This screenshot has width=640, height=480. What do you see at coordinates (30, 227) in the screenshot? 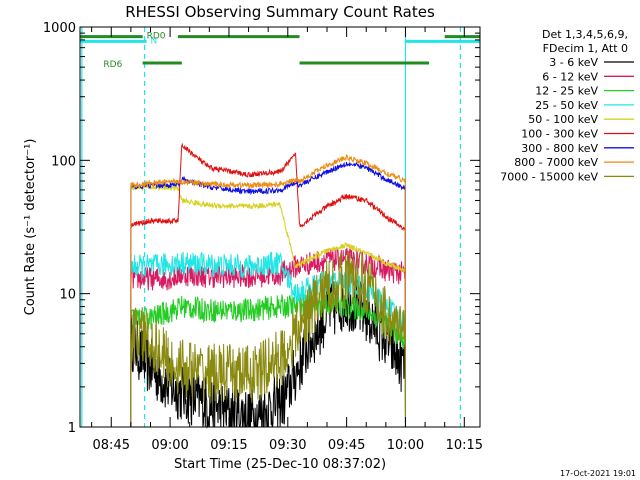
I see `y-axis-label: Count Rate (s⁻¹ detector⁻¹)` at bounding box center [30, 227].